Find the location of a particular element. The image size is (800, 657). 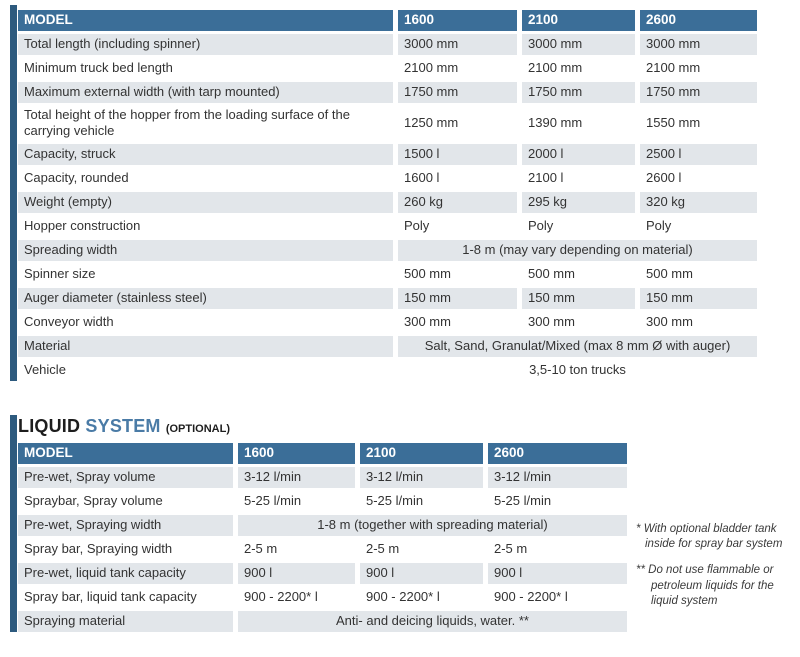

spec-header-col-2600: 2600 is located at coordinates (698, 20).